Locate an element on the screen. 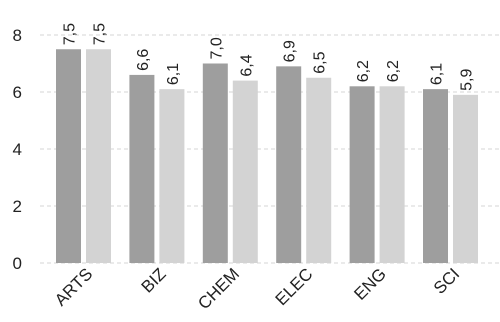  data-label-sci-series-2: 5,9 is located at coordinates (467, 80).